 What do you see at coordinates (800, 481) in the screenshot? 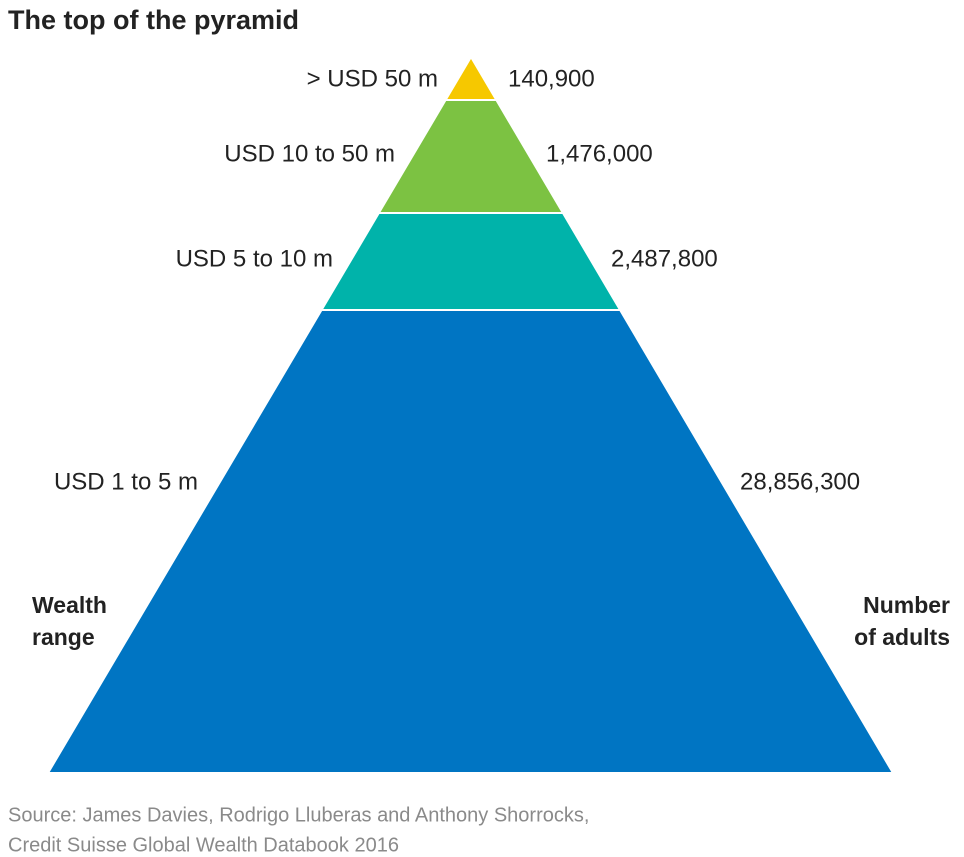
I see `count-label: 28,856,300` at bounding box center [800, 481].